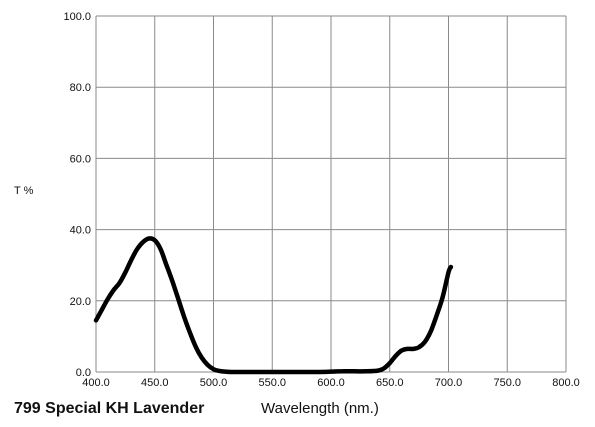 Image resolution: width=595 pixels, height=427 pixels. I want to click on y-tick-label: 60.0, so click(80, 159).